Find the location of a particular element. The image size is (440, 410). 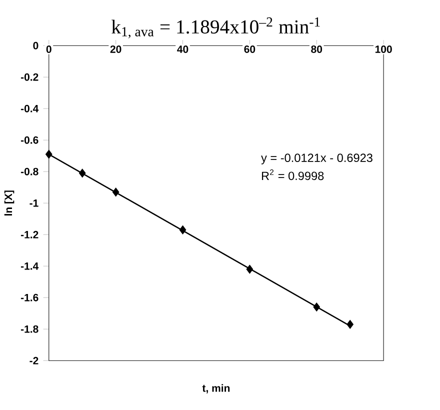

x-tick-label: 40 is located at coordinates (182, 49).